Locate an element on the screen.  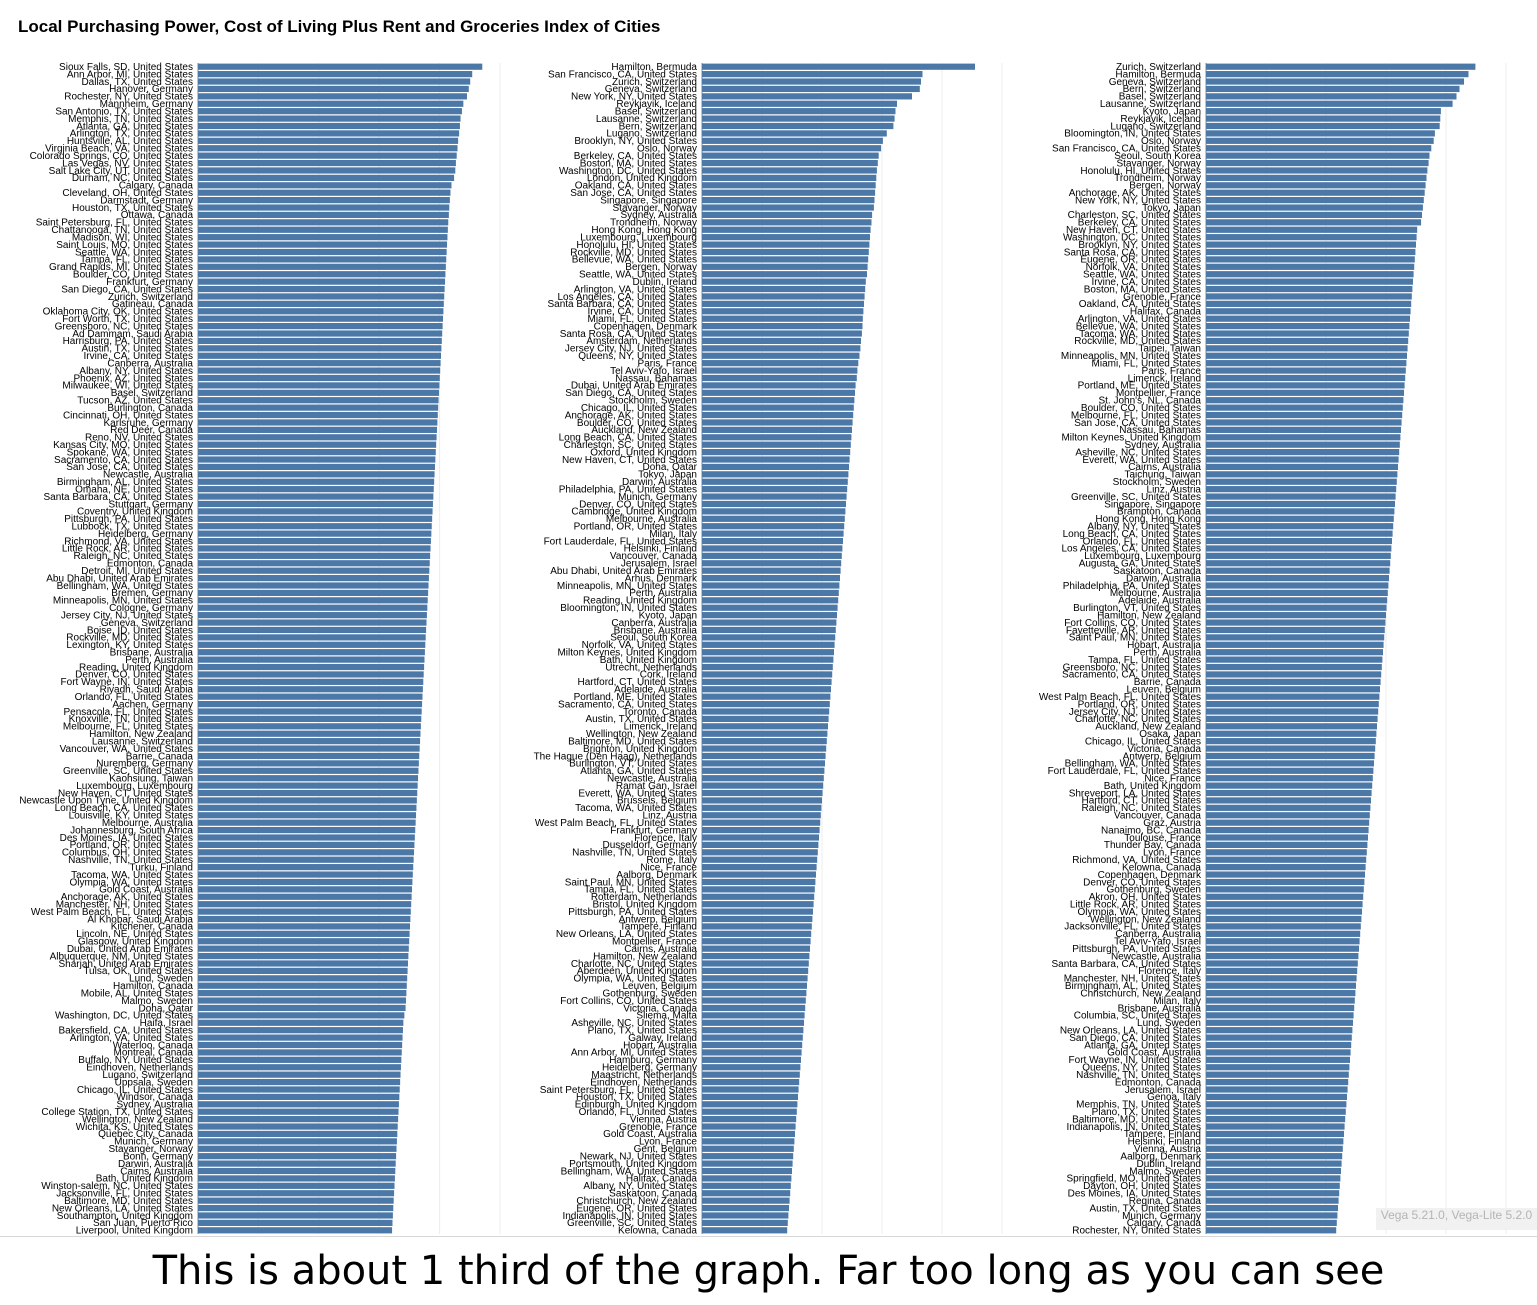
category-label: Montpellier, France is located at coordinates (654, 942).